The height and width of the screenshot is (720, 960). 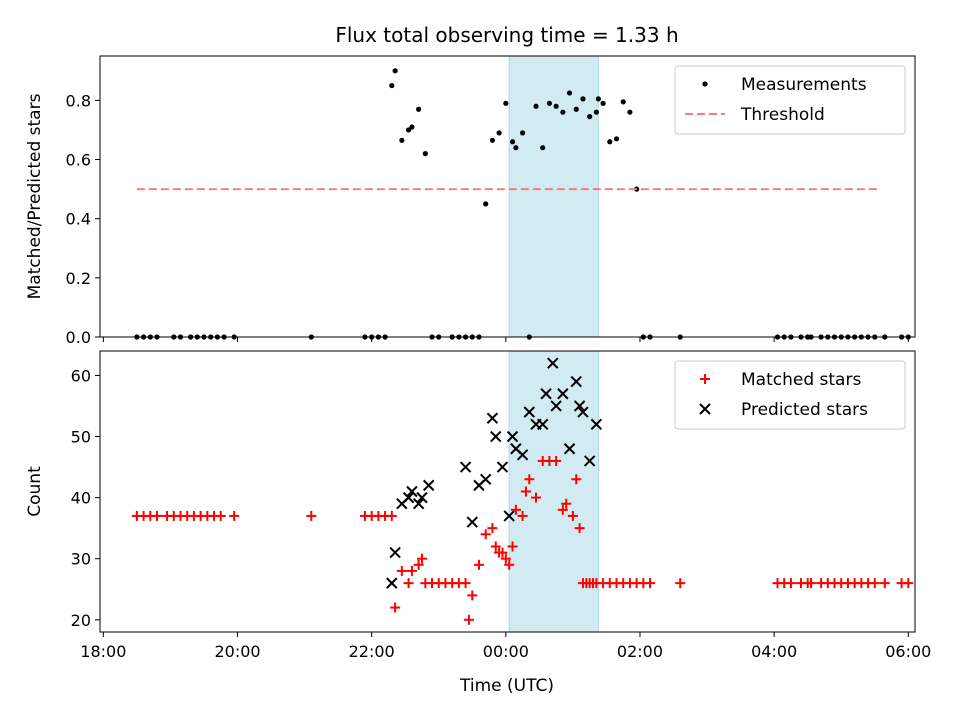 What do you see at coordinates (801, 380) in the screenshot?
I see `legend-label: Matched stars` at bounding box center [801, 380].